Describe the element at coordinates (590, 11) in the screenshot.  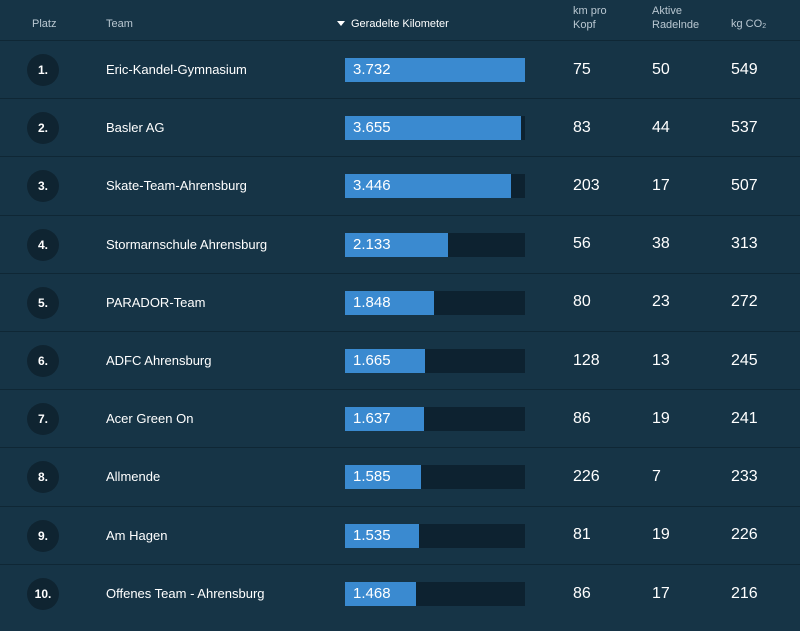
I see `column-header-km-pro-kopf-line1: km pro` at that location.